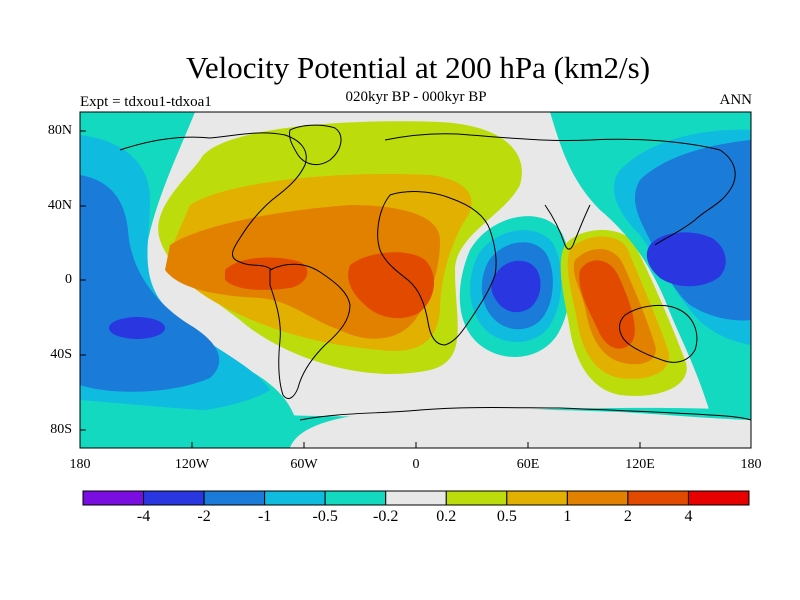  What do you see at coordinates (437, 268) in the screenshot?
I see `coast-africa` at bounding box center [437, 268].